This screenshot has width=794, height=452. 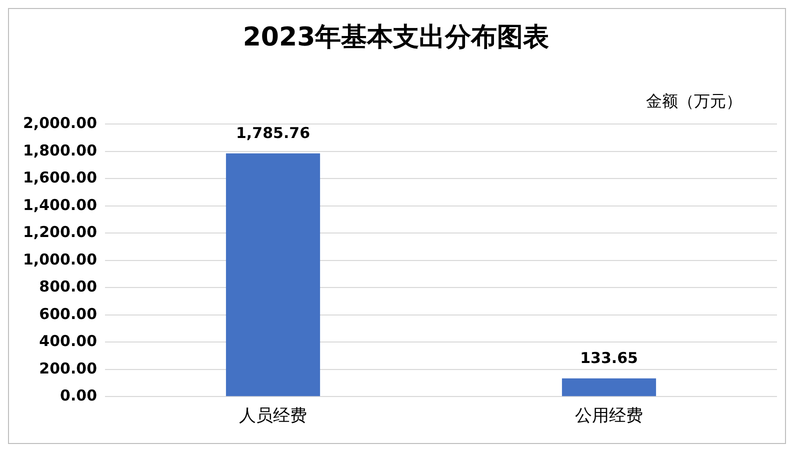 What do you see at coordinates (273, 133) in the screenshot?
I see `data-label: 1,785.76` at bounding box center [273, 133].